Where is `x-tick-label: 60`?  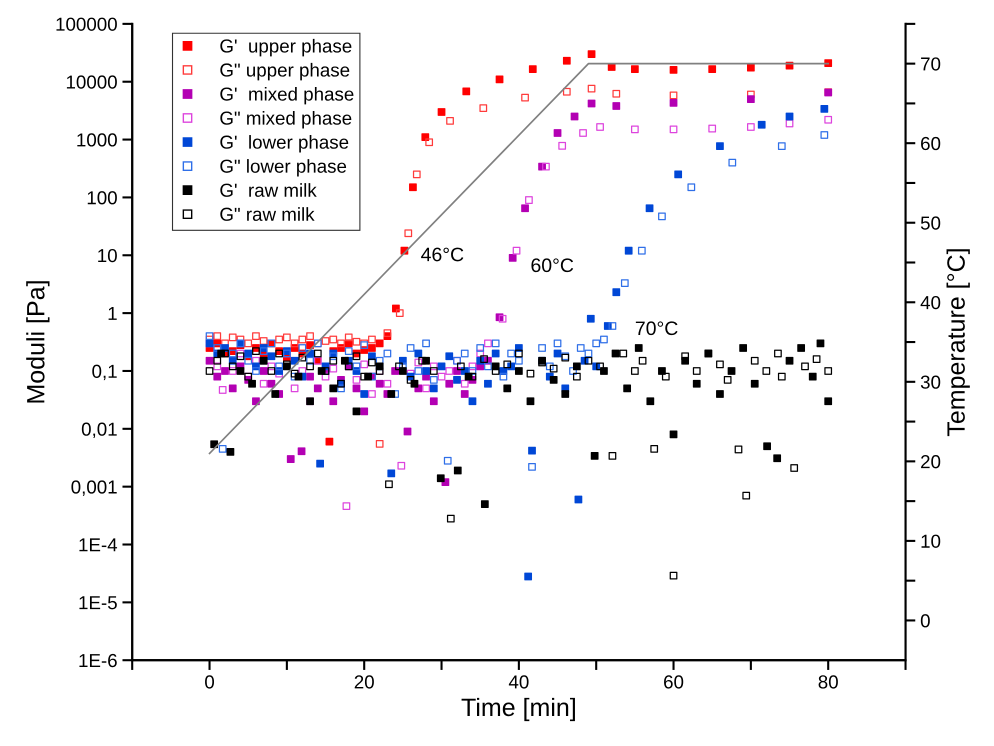
x-tick-label: 60 is located at coordinates (674, 682).